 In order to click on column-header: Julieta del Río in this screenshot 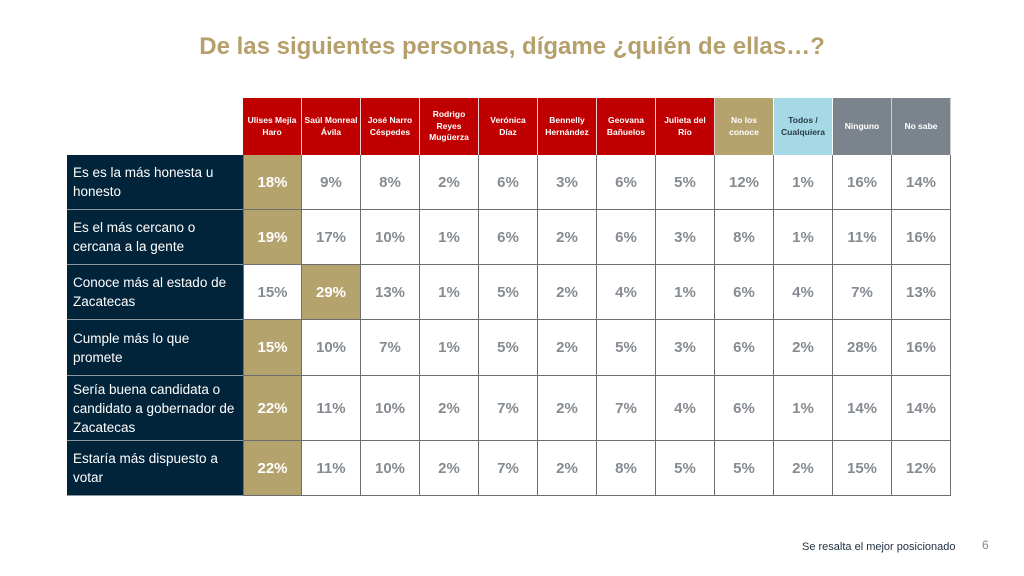, I will do `click(685, 126)`.